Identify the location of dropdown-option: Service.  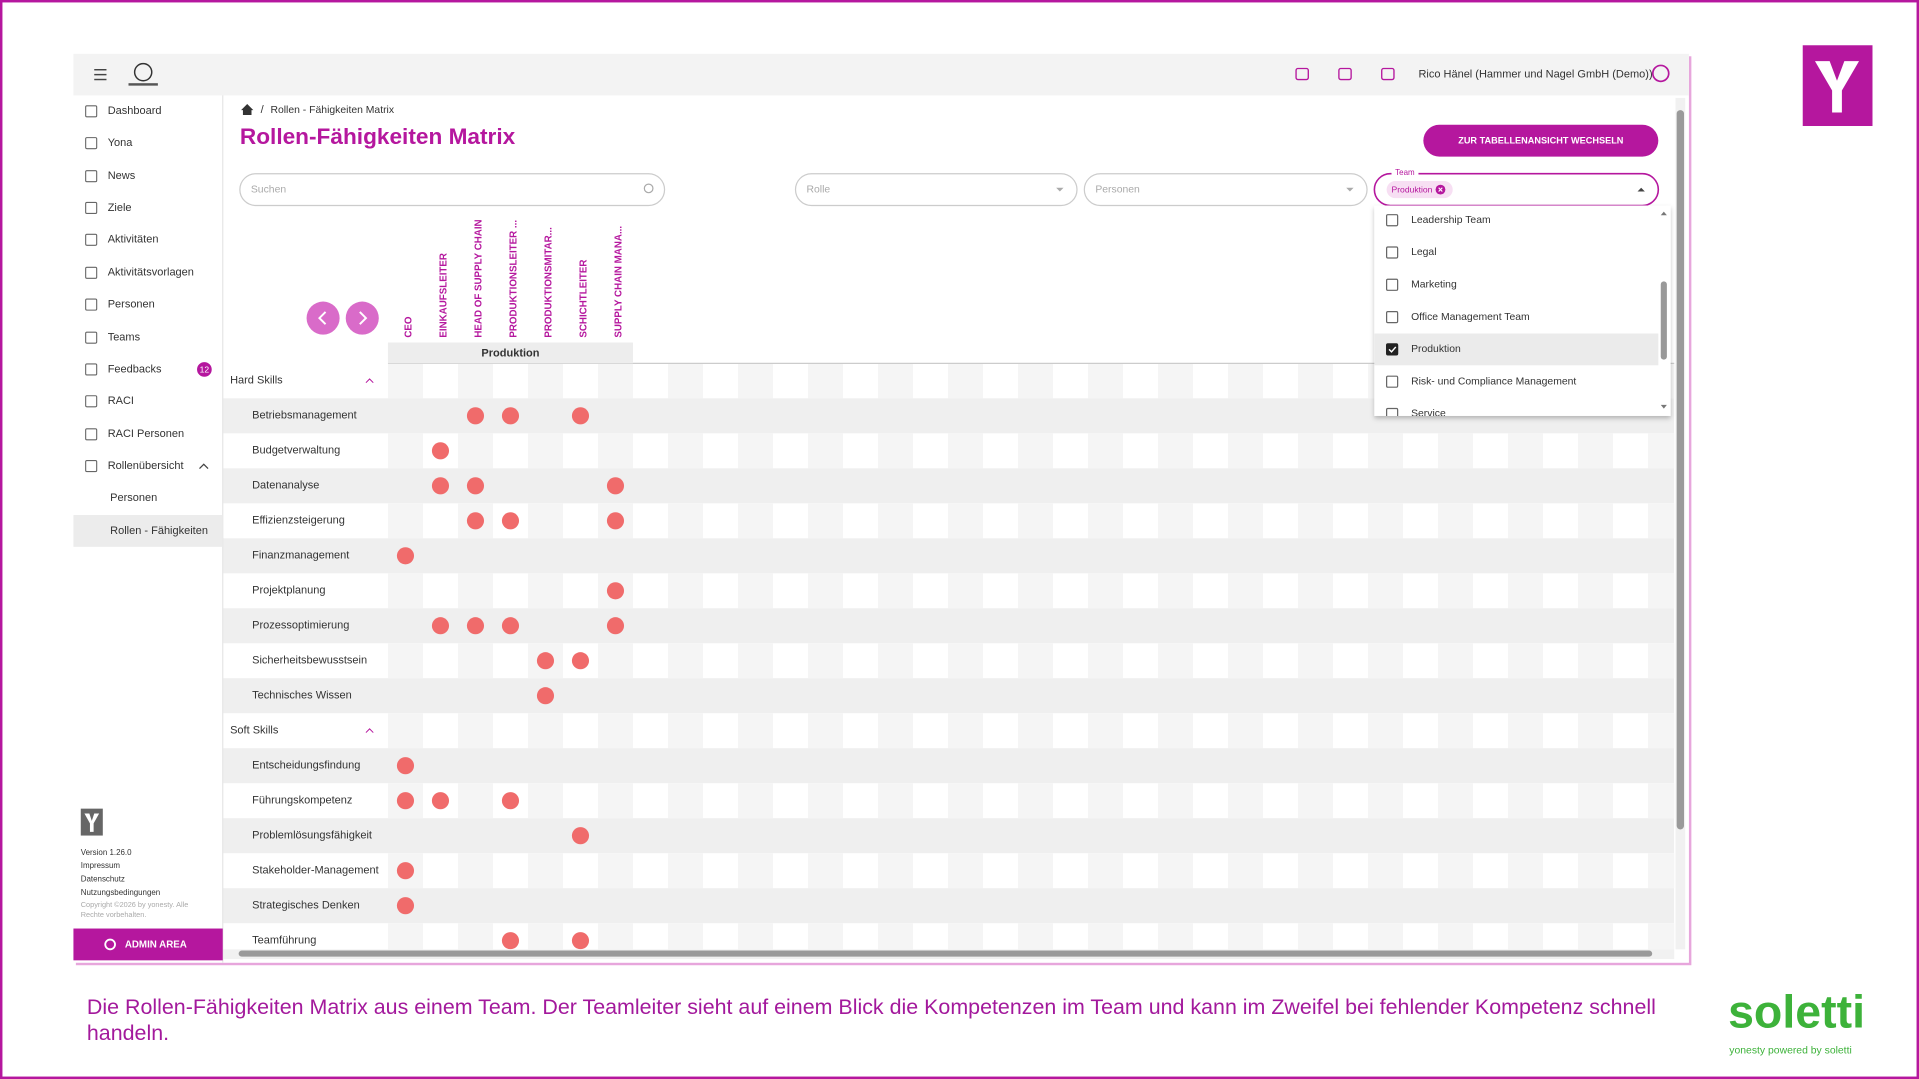
(1428, 414).